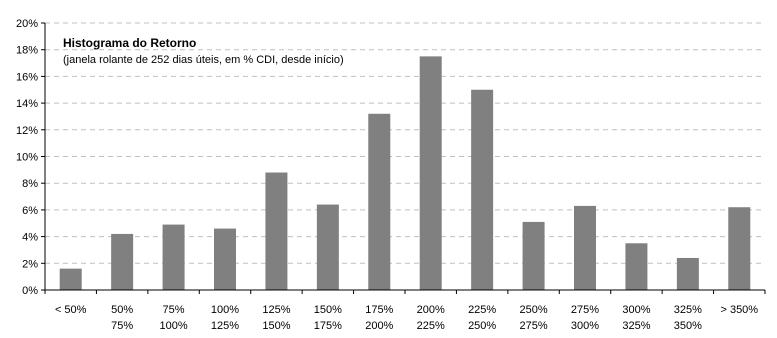 The width and height of the screenshot is (777, 338). I want to click on x-tick-label: 50%, so click(122, 310).